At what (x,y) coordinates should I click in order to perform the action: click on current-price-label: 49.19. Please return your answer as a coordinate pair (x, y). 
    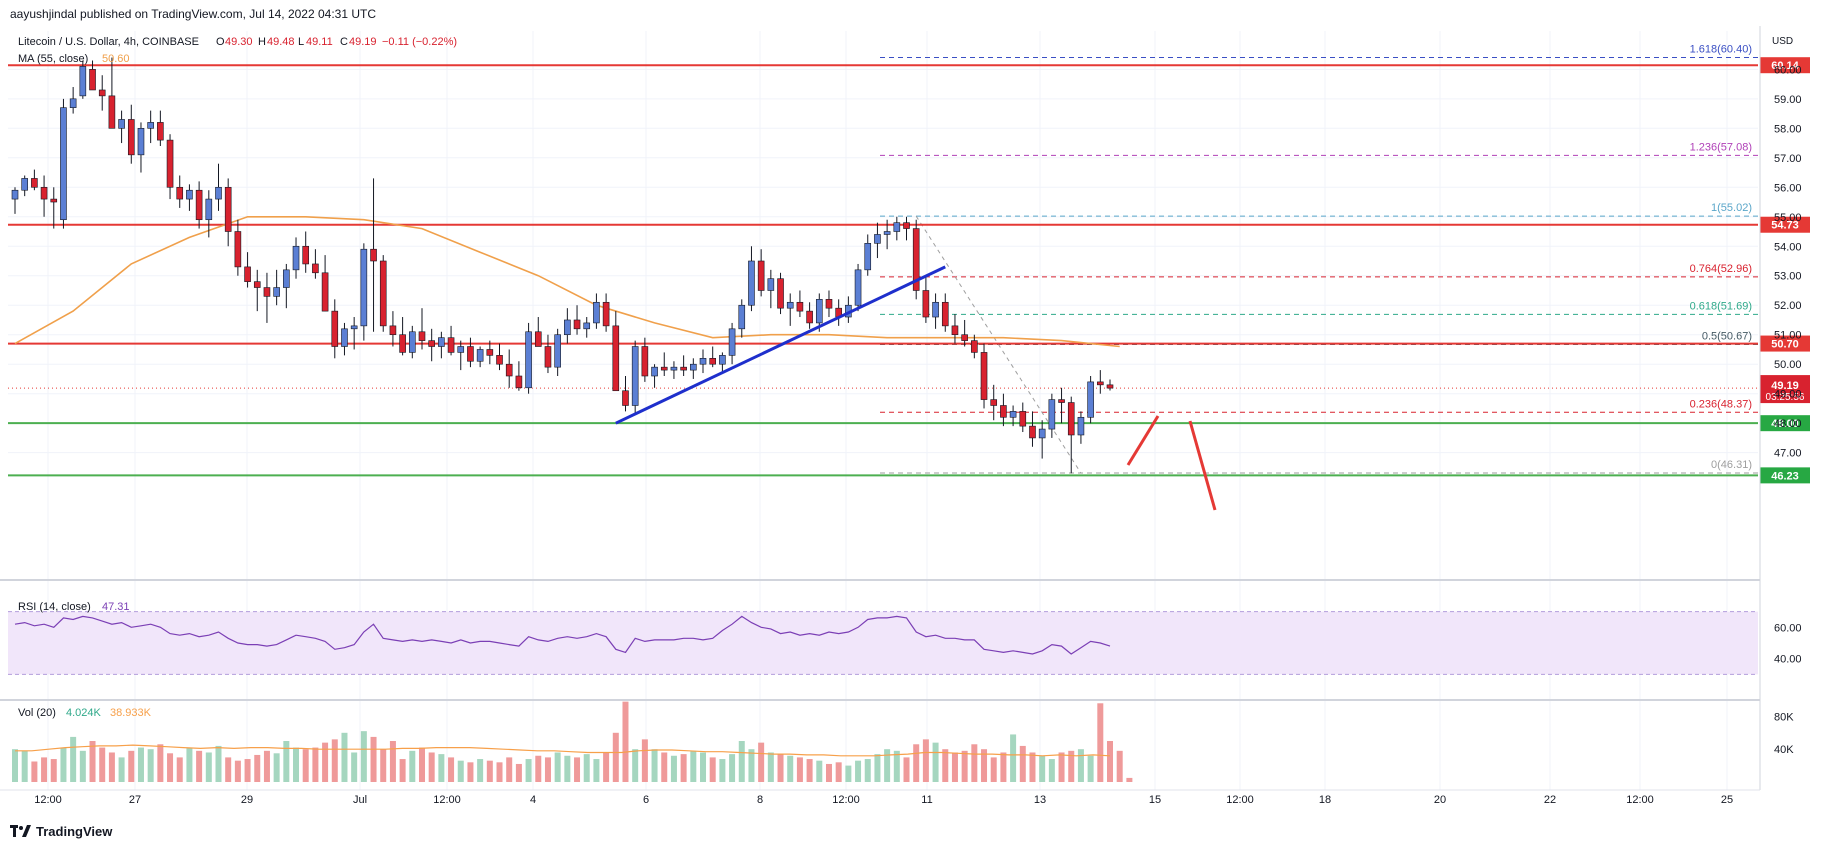
    Looking at the image, I should click on (1785, 386).